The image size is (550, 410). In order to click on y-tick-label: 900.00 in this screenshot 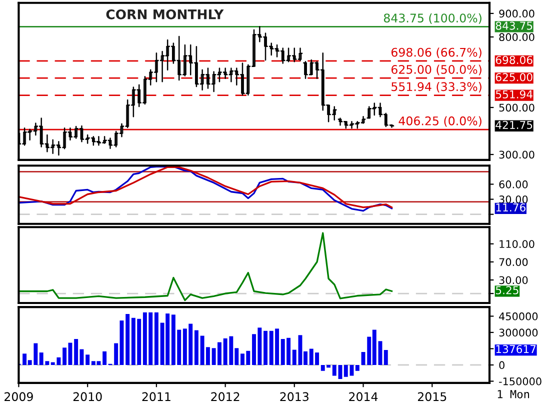, I will do `click(516, 14)`.